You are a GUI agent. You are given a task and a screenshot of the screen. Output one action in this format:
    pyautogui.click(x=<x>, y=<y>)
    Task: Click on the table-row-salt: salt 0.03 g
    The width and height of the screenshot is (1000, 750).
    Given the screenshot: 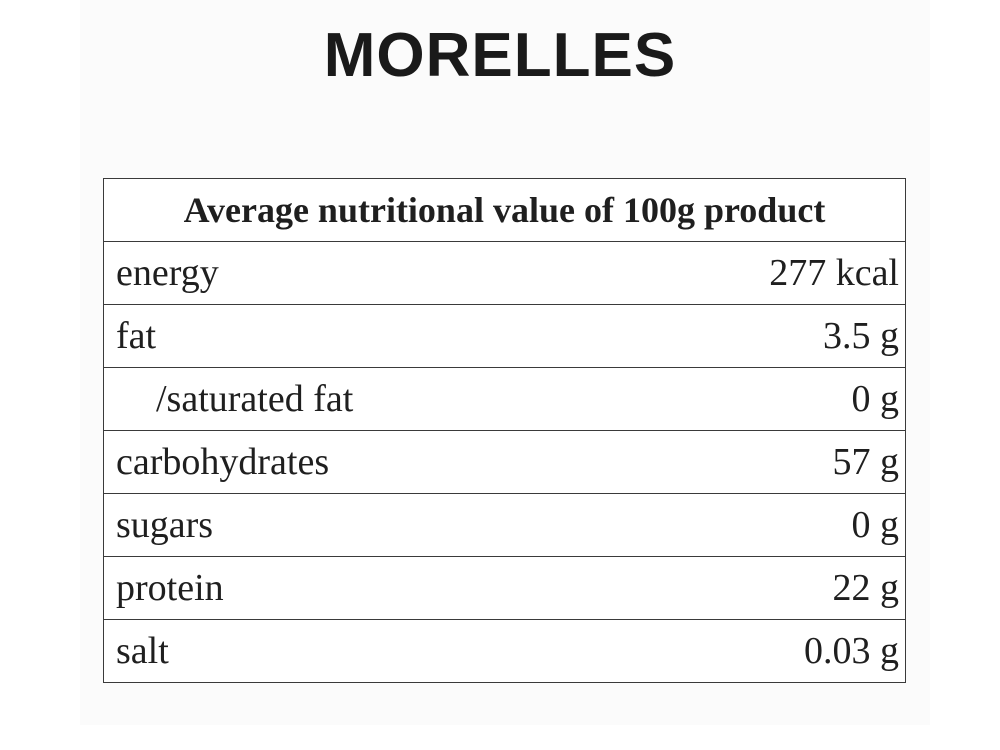 What is the action you would take?
    pyautogui.click(x=504, y=651)
    